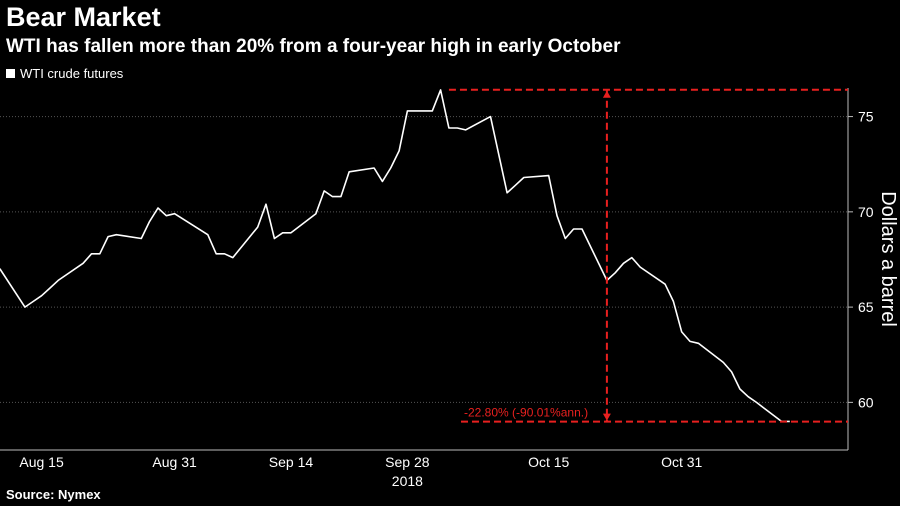 This screenshot has height=506, width=900. I want to click on x-tick-label: Sep 28, so click(407, 462).